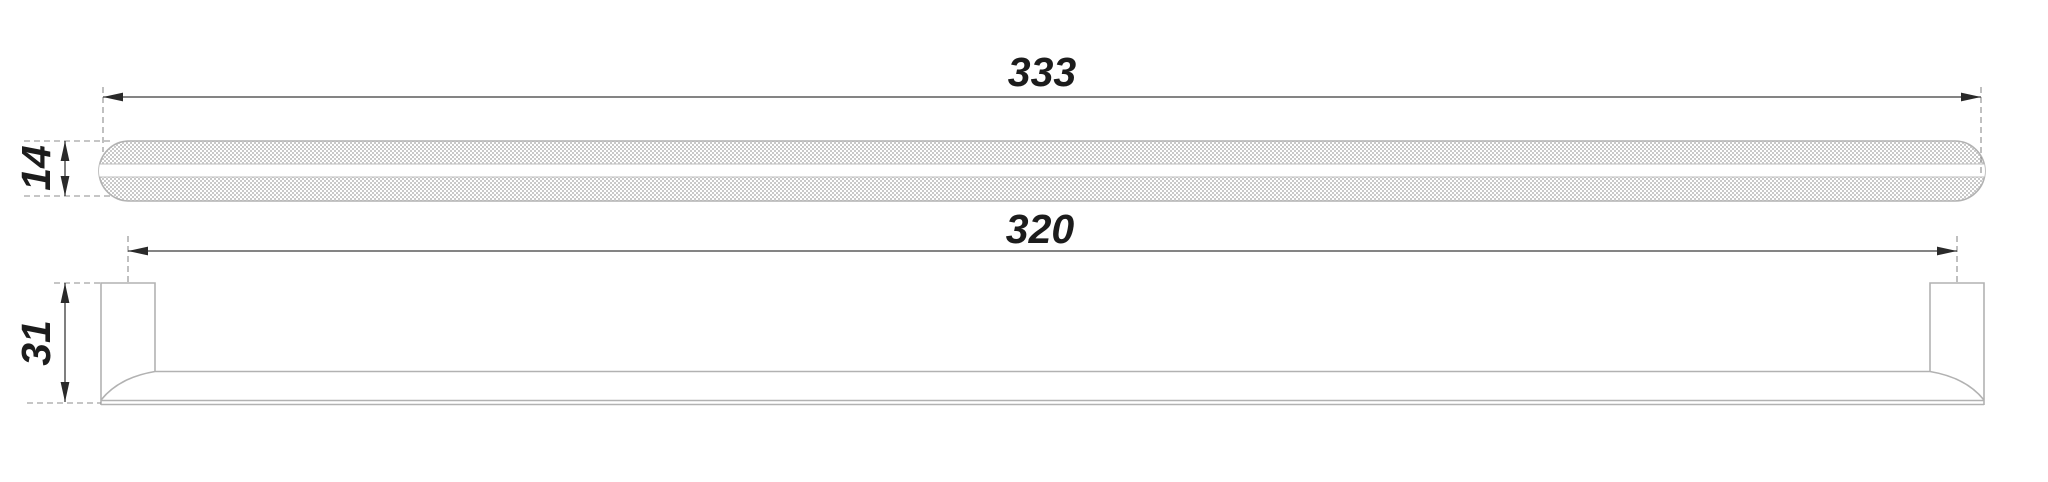 This screenshot has width=2048, height=482. I want to click on dim-hole-spacing-value: 320, so click(1040, 229).